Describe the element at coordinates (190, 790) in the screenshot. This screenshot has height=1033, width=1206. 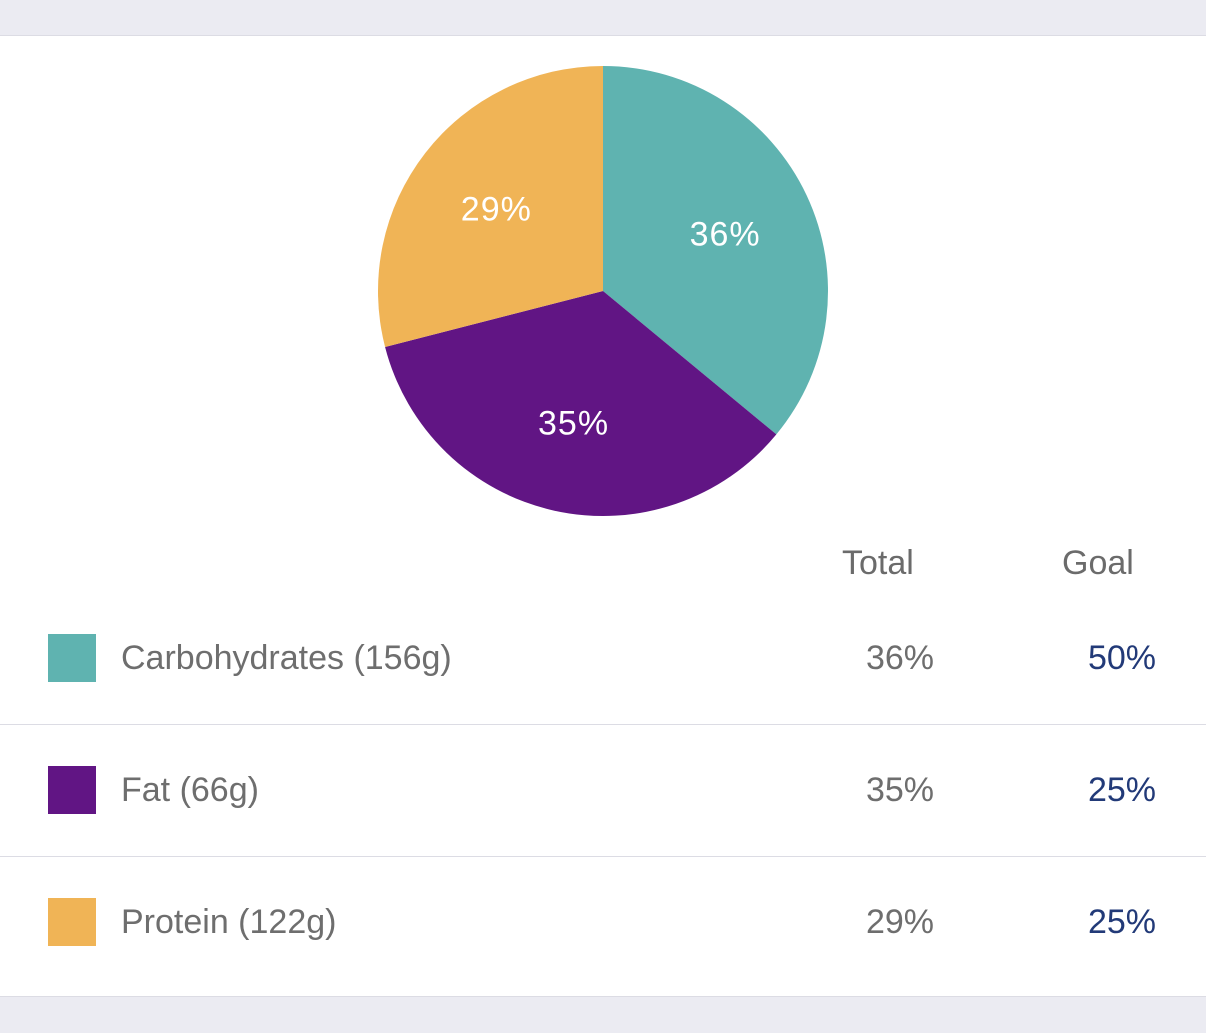
I see `fat-label: Fat (66g)` at that location.